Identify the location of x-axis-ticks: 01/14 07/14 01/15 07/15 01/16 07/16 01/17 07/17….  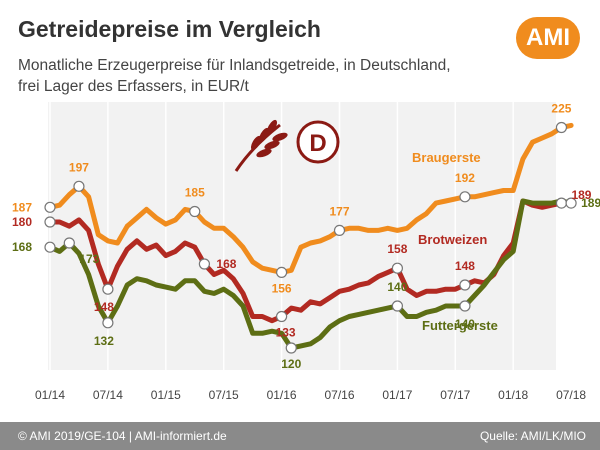
(310, 395).